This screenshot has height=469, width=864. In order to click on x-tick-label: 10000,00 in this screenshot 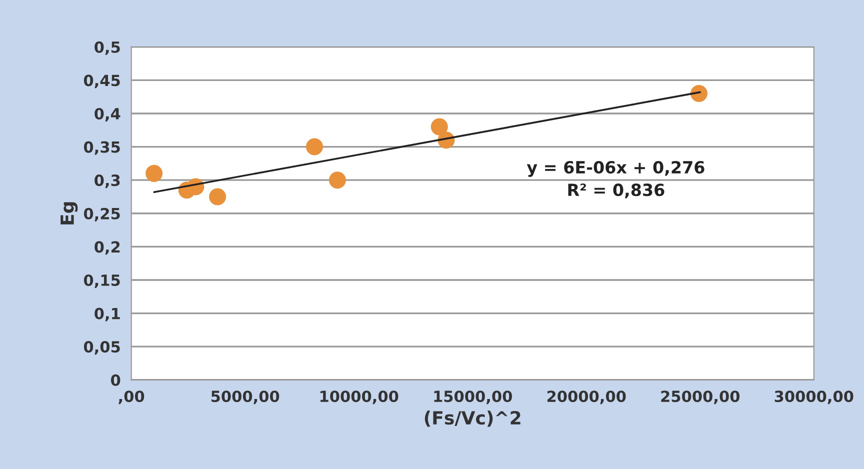, I will do `click(359, 397)`.